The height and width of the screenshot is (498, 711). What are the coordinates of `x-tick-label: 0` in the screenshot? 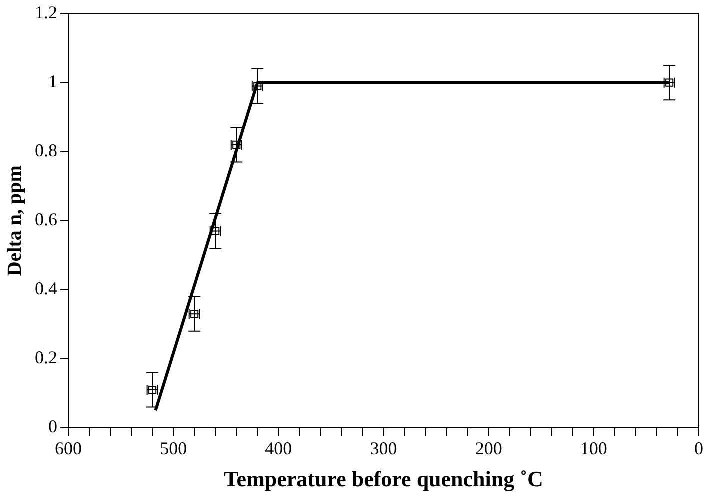 It's located at (699, 448).